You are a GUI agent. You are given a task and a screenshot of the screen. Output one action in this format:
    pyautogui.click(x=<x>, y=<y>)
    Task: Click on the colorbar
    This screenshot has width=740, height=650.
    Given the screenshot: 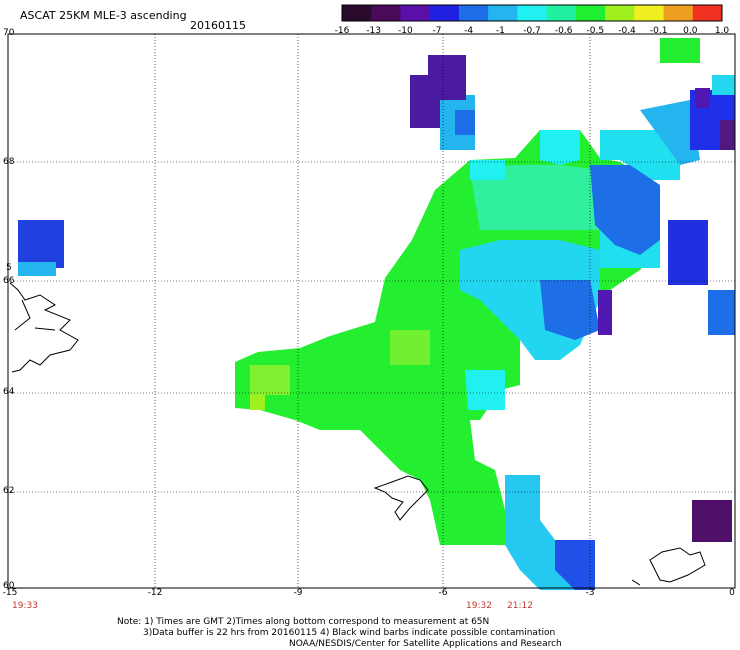 What is the action you would take?
    pyautogui.click(x=532, y=13)
    